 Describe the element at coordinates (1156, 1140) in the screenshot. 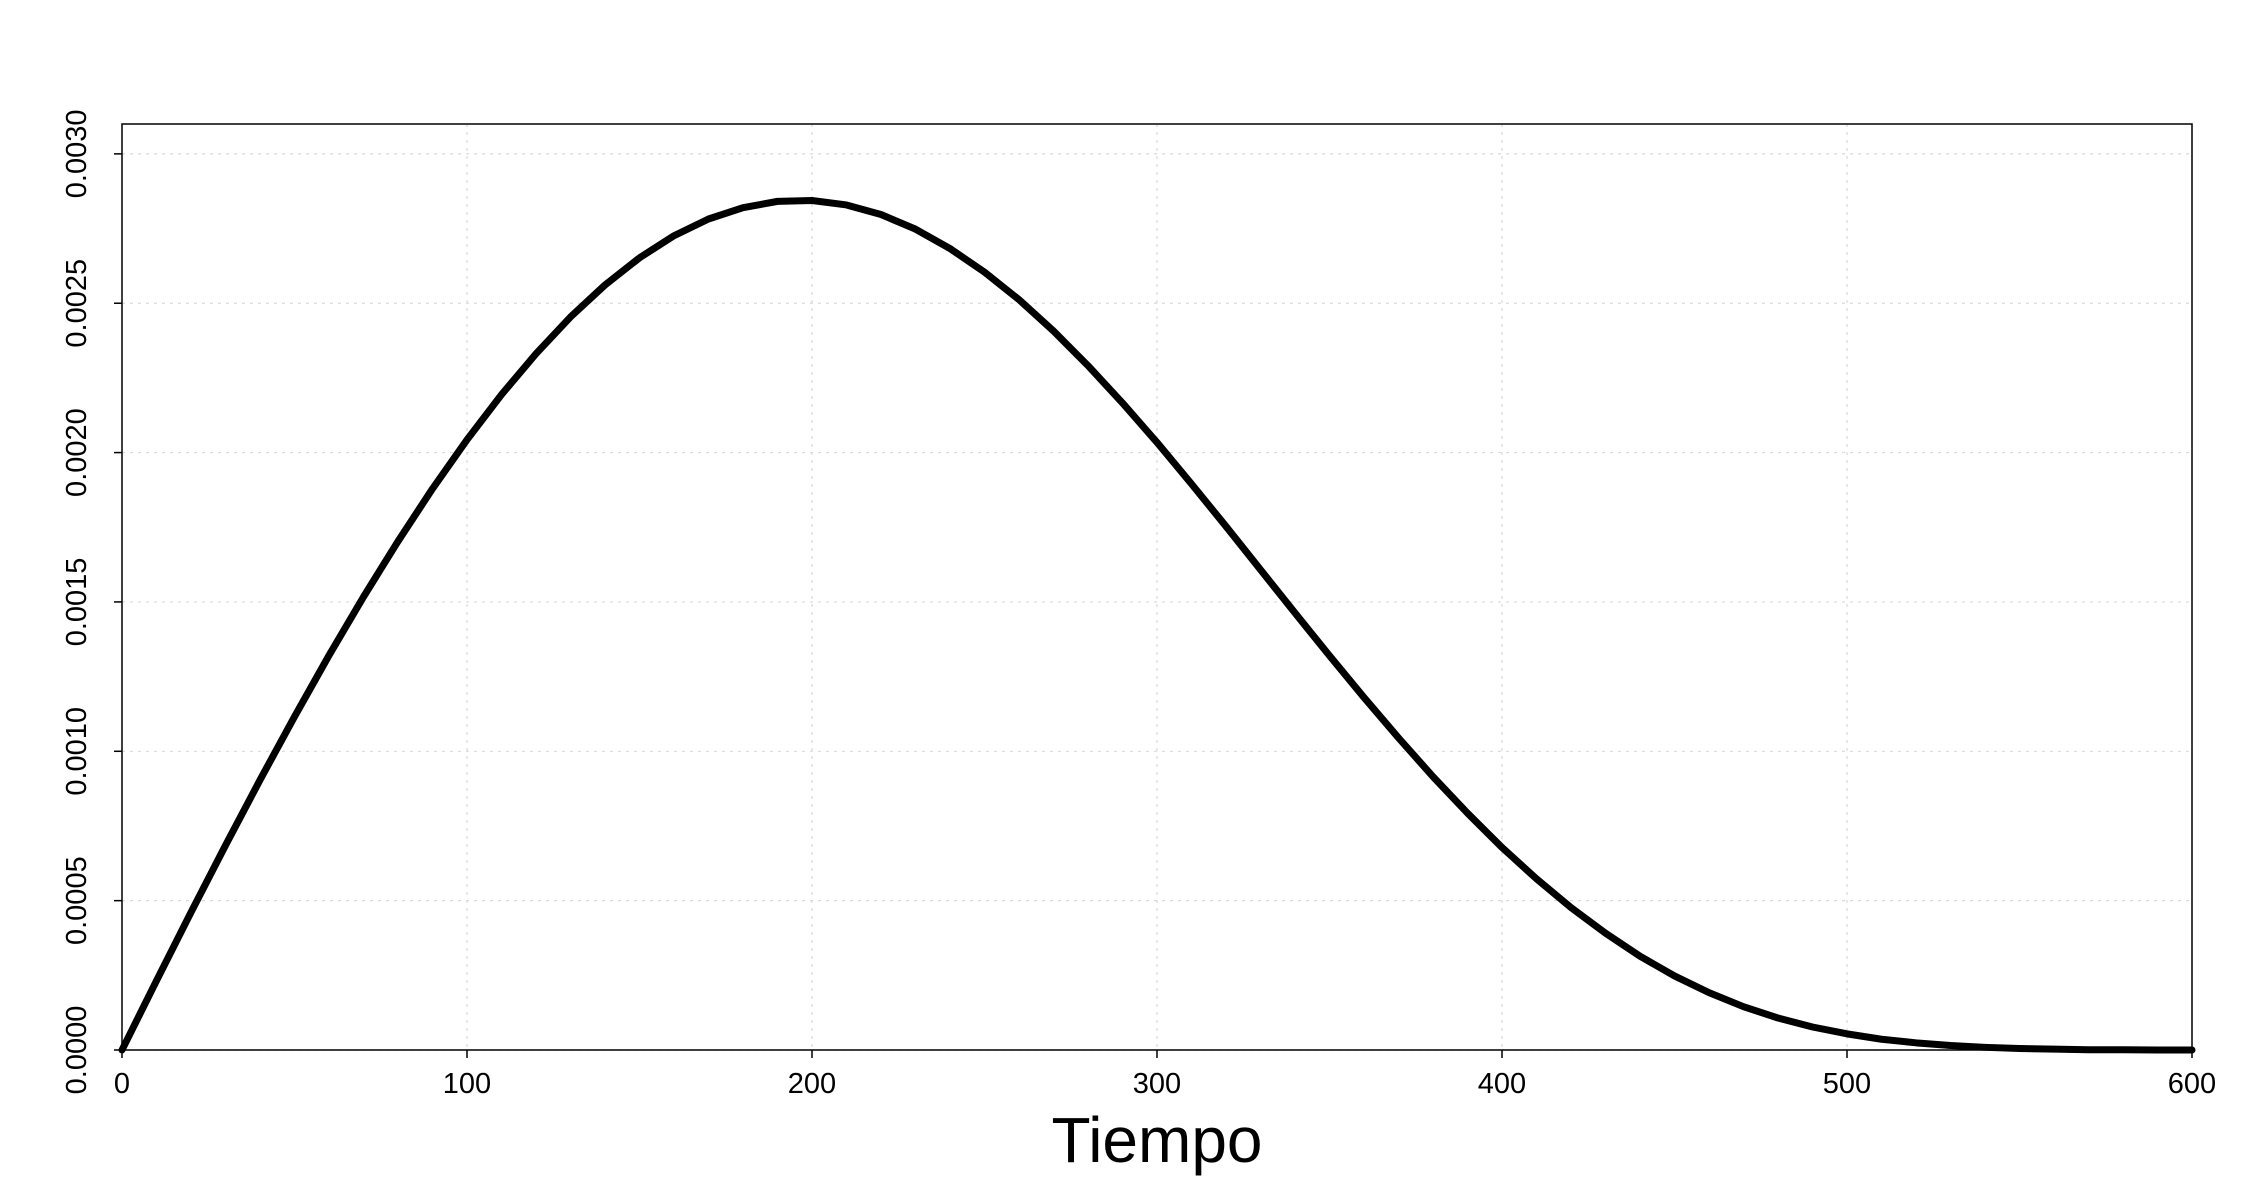

I see `x-axis-title: Tiempo` at that location.